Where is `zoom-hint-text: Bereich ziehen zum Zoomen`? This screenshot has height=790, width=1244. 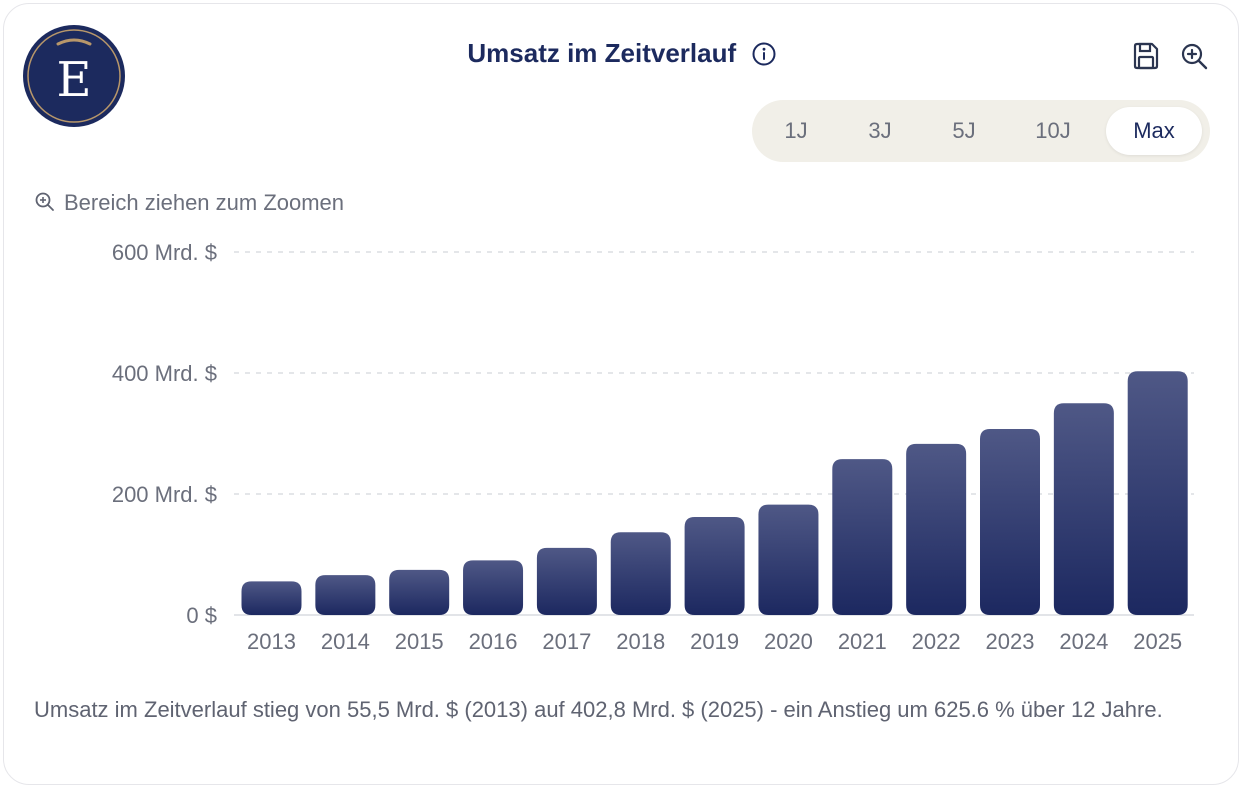
zoom-hint-text: Bereich ziehen zum Zoomen is located at coordinates (204, 202).